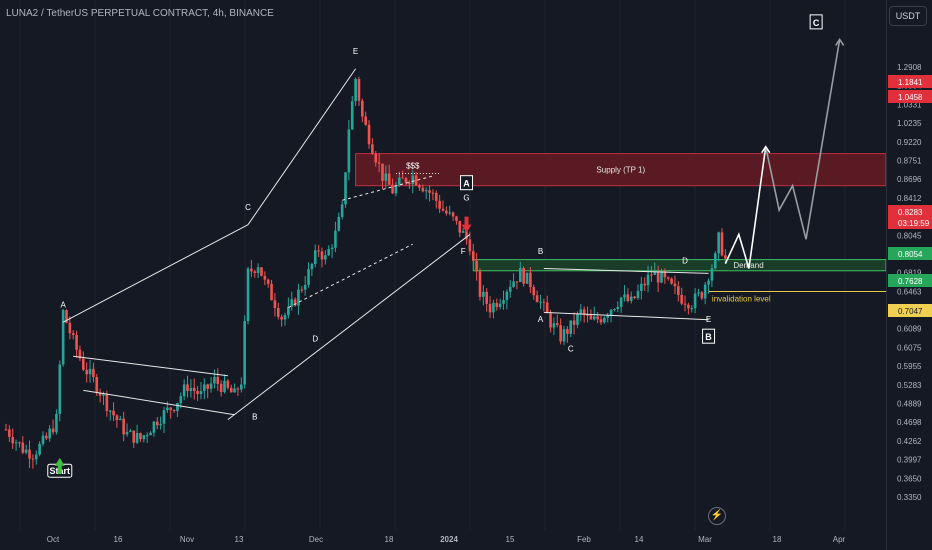 The image size is (932, 550). I want to click on invalidation-label: invalidation level, so click(741, 299).